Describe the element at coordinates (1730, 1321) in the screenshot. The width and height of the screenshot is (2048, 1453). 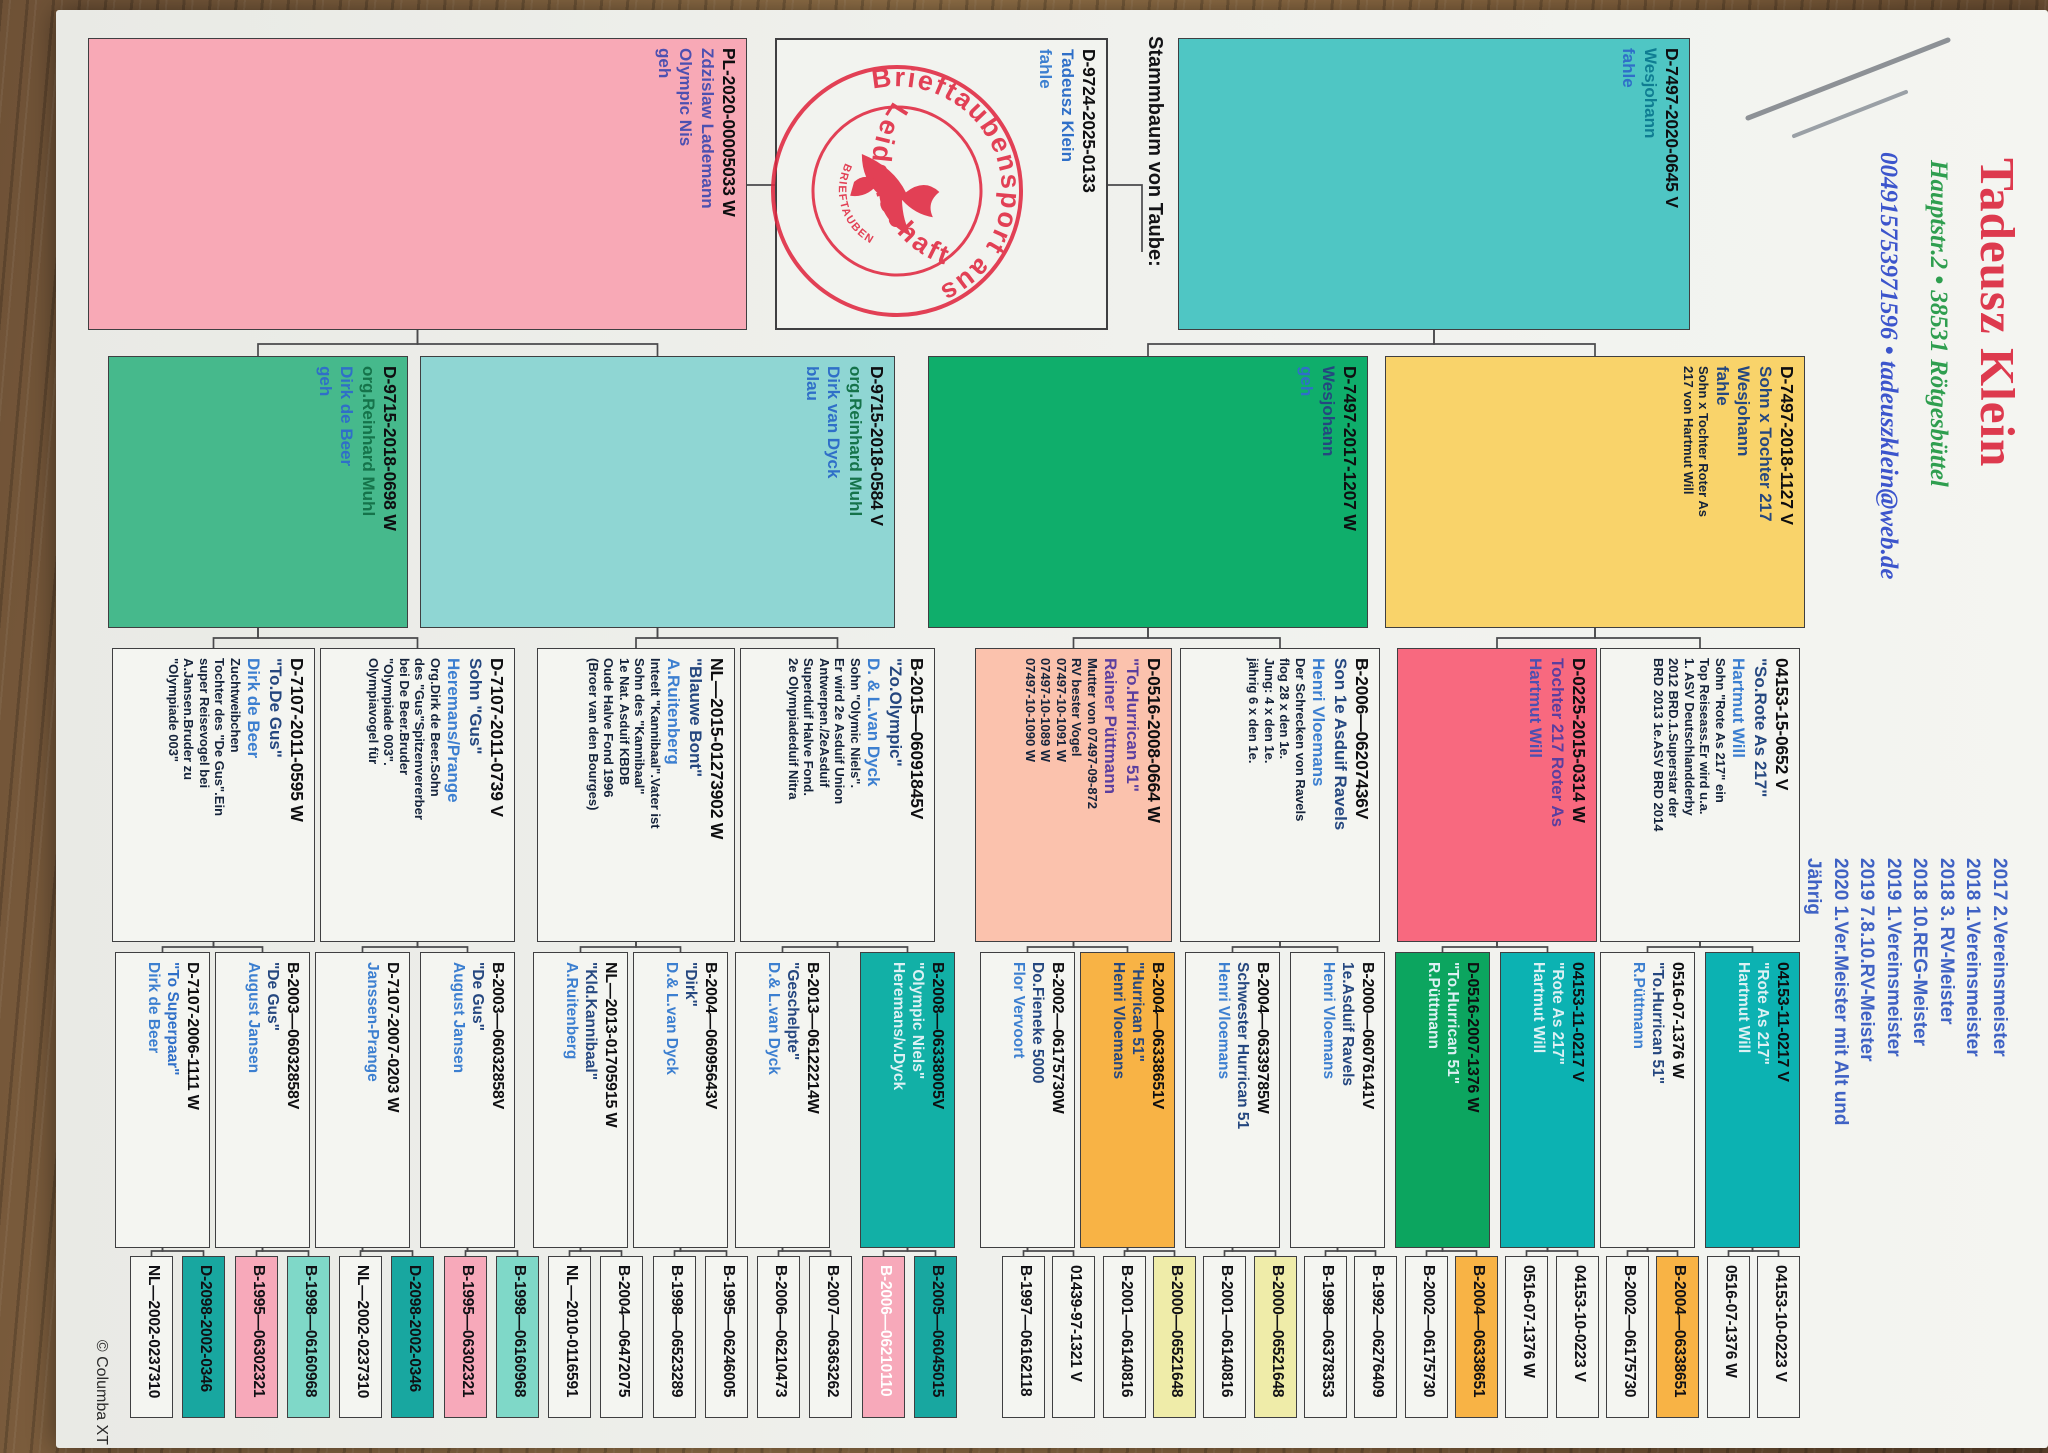
I see `ring-number: 0516-07-1376 W` at that location.